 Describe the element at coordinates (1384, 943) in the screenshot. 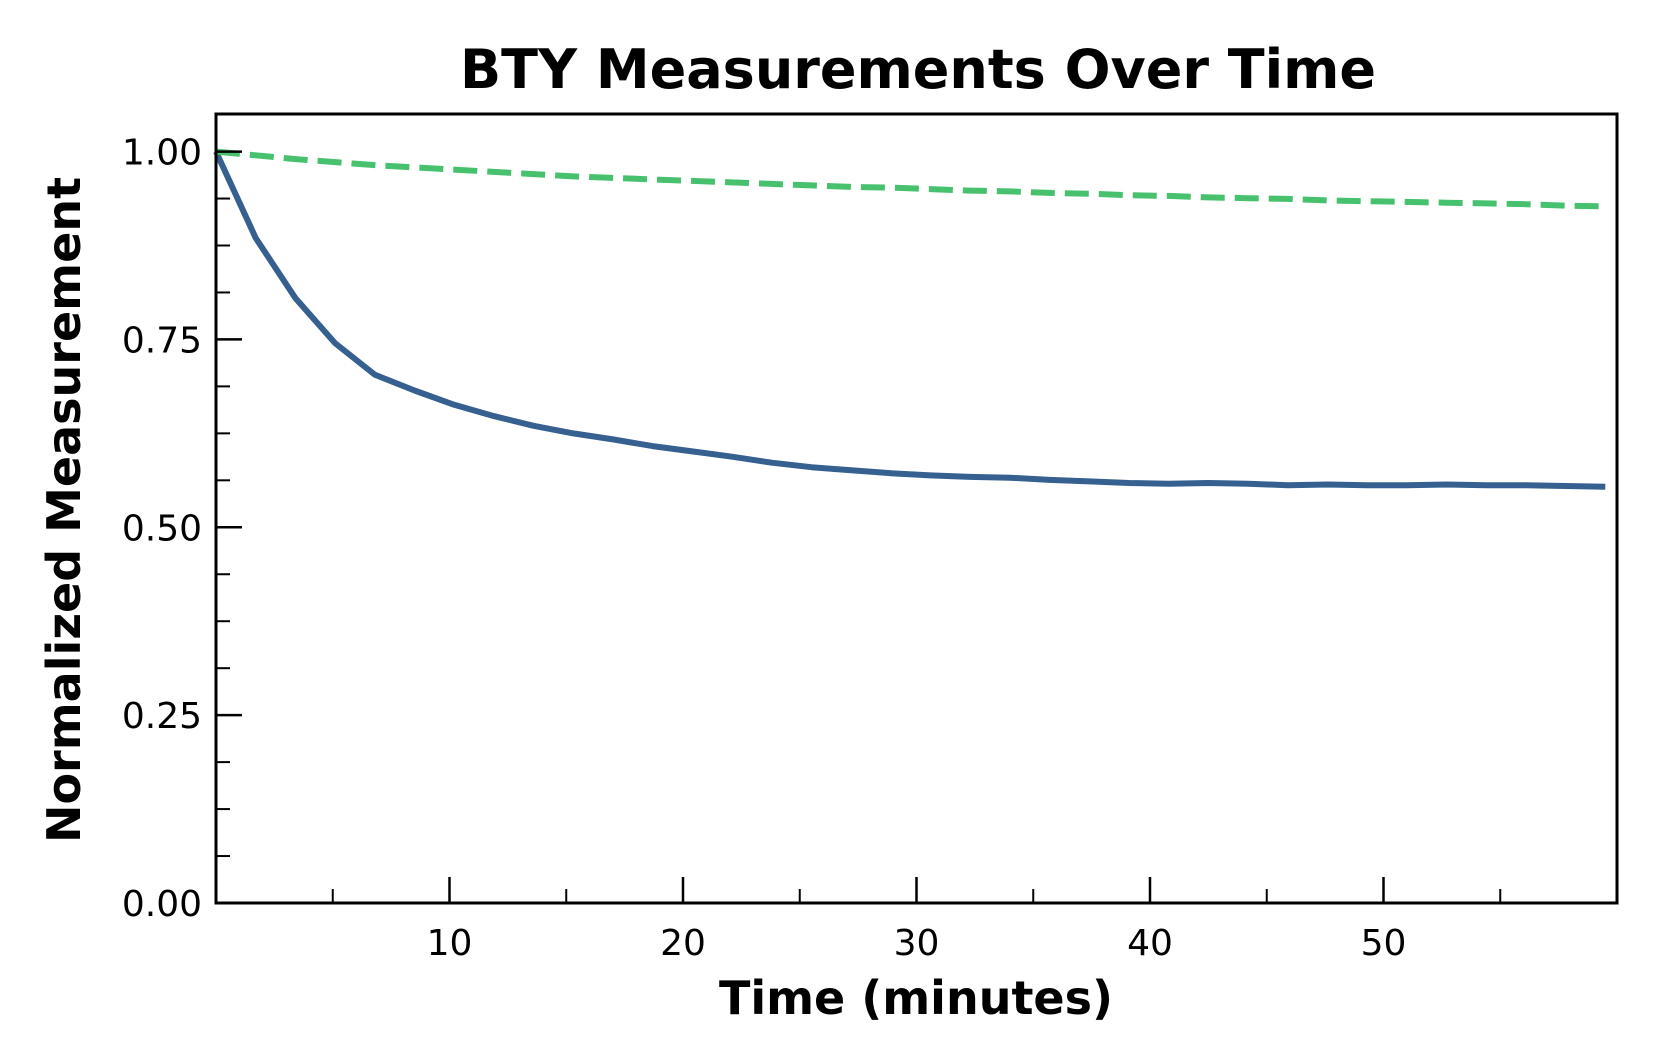

I see `x-tick-label: 50` at that location.